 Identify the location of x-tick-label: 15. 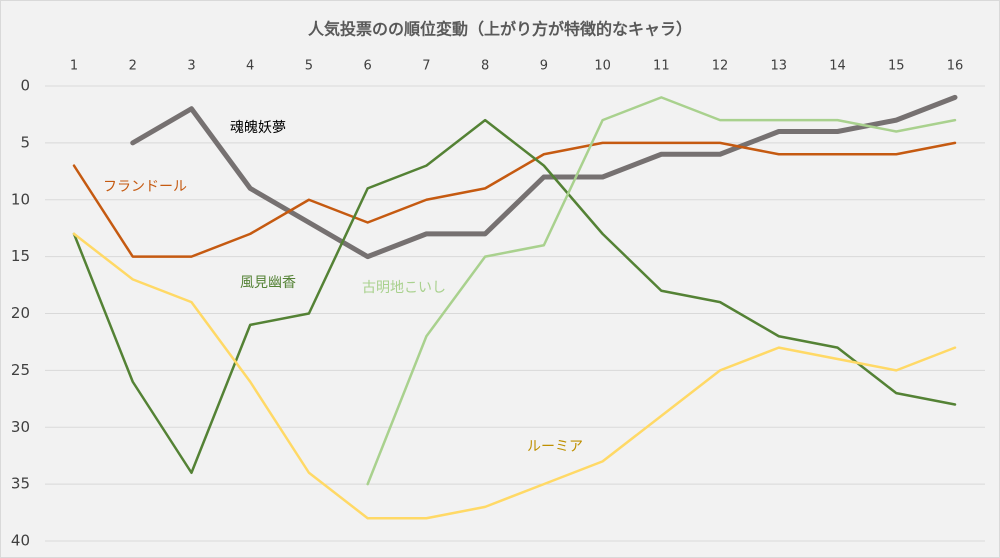
(896, 66).